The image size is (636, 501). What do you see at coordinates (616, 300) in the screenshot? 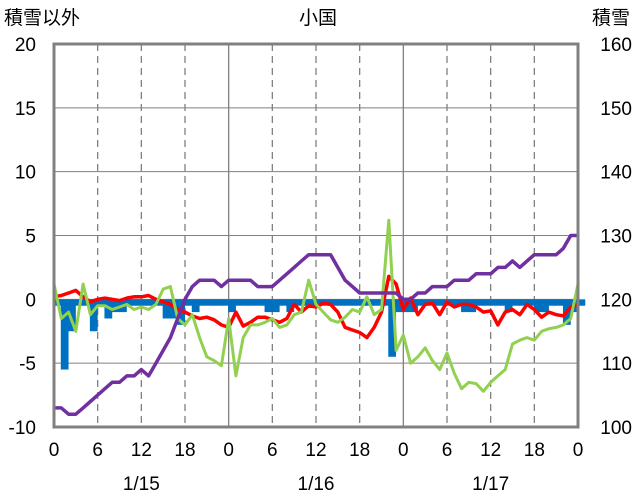
I see `y-right-tick: 120` at bounding box center [616, 300].